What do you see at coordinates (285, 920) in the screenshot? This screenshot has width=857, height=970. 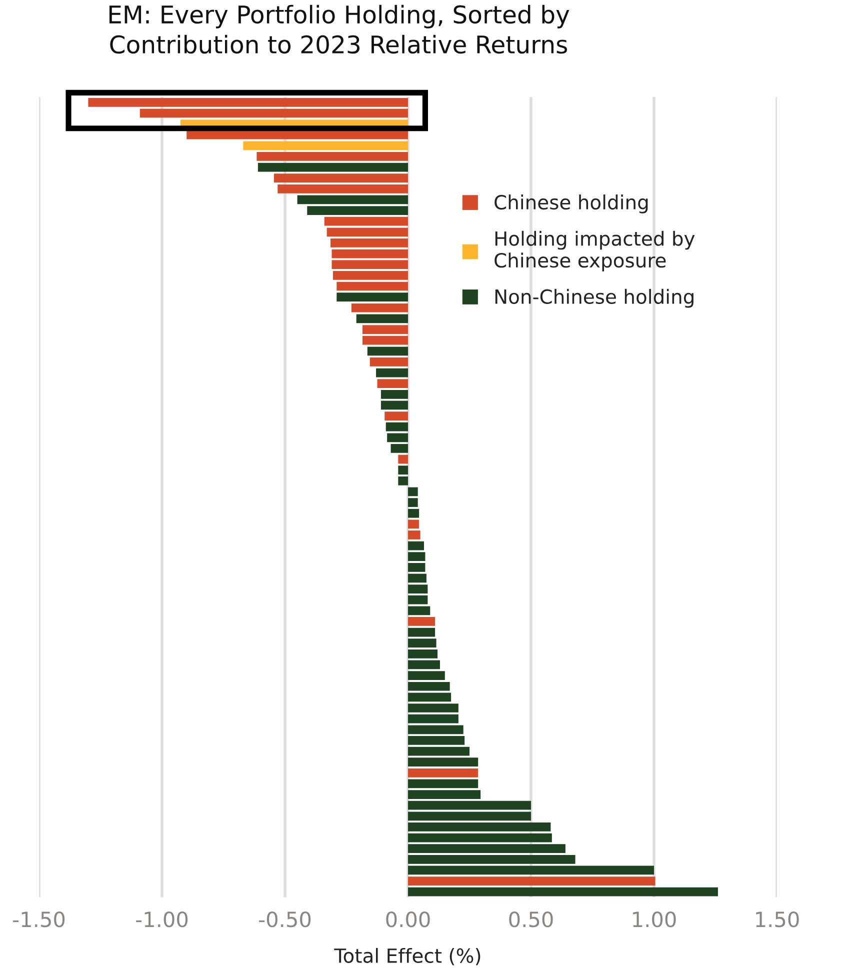 I see `x-tick-label: -0.50` at bounding box center [285, 920].